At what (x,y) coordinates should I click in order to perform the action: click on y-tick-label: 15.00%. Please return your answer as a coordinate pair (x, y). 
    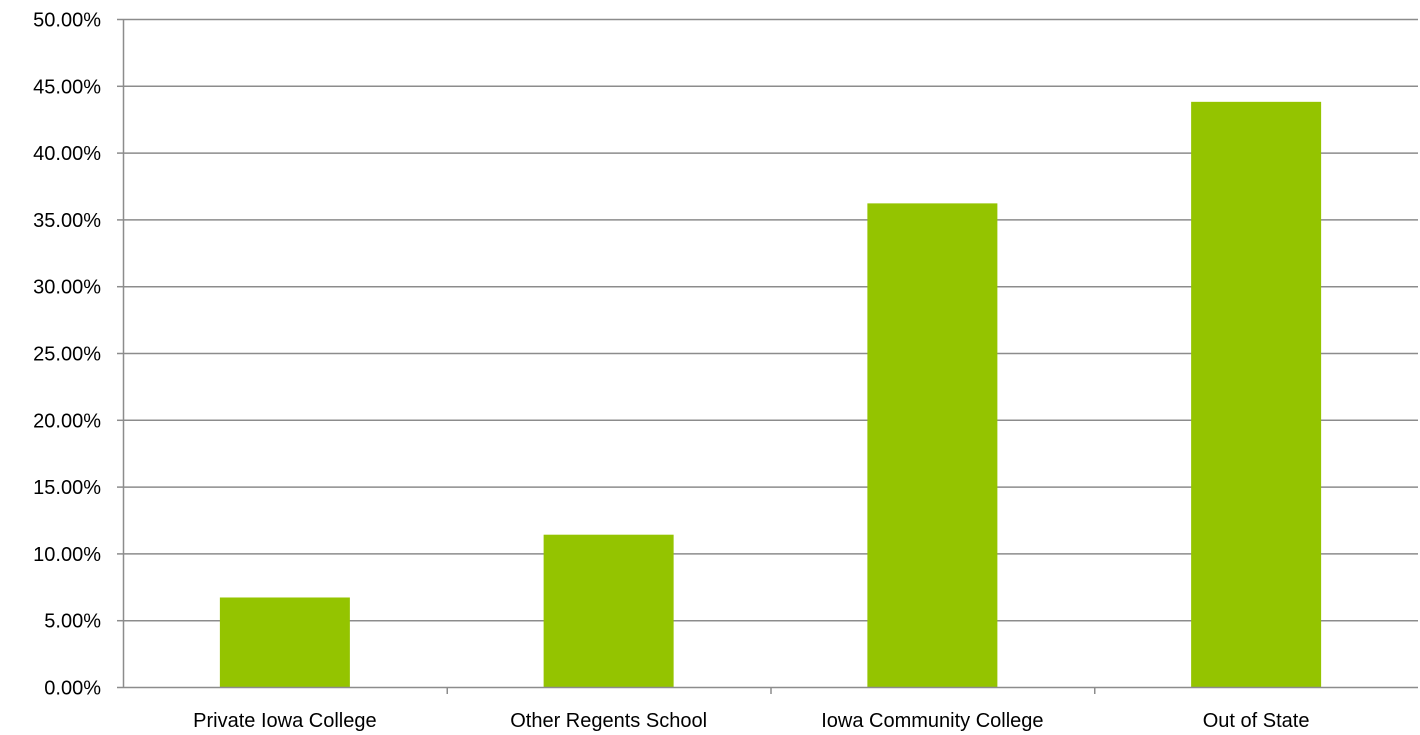
    Looking at the image, I should click on (67, 488).